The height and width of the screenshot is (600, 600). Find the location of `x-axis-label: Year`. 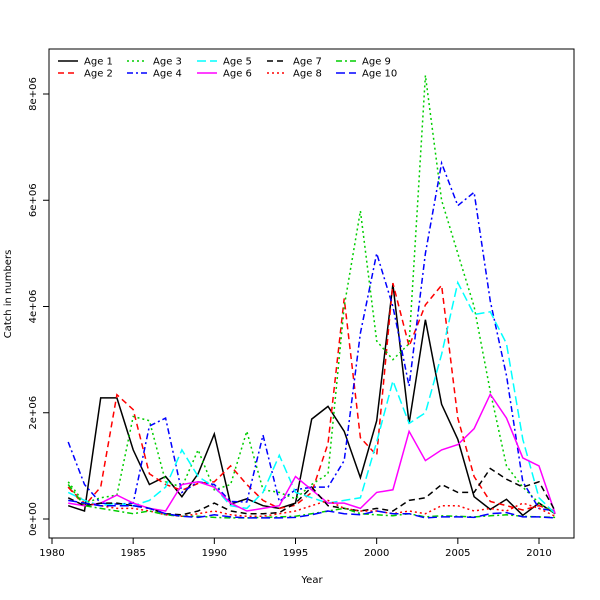

x-axis-label: Year is located at coordinates (311, 580).